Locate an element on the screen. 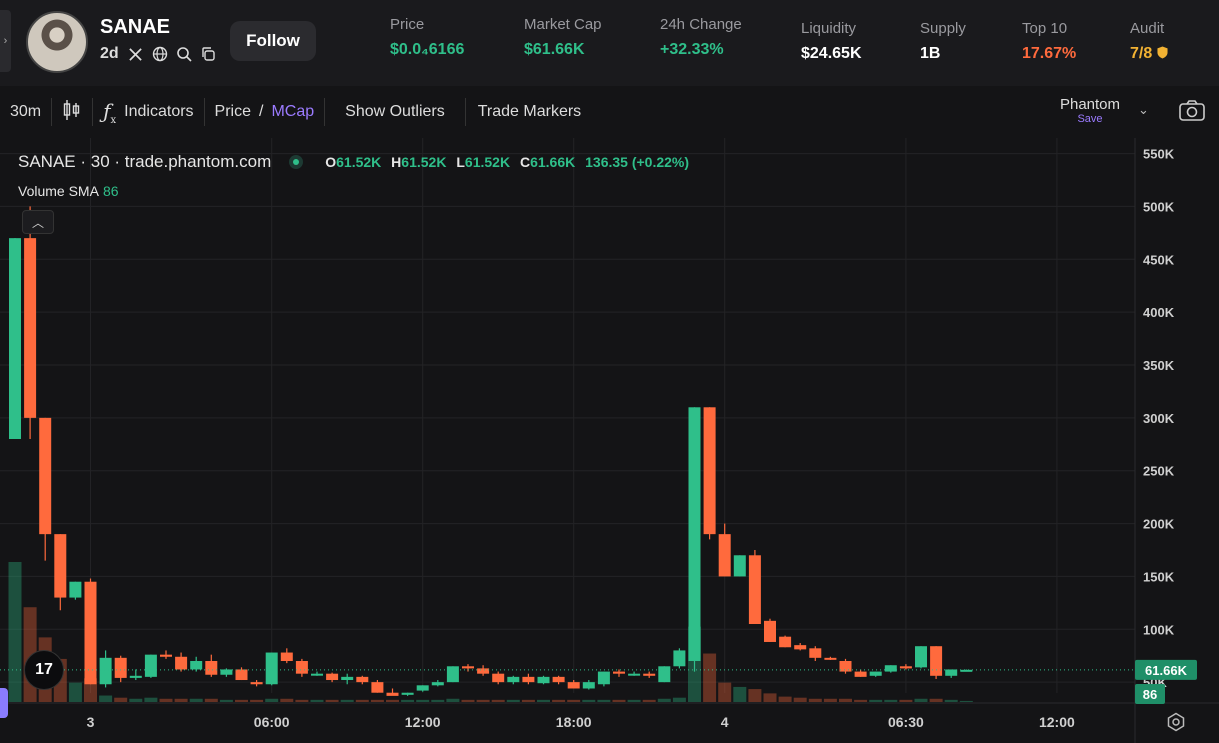  ohlc-low: 61.52K is located at coordinates (487, 162).